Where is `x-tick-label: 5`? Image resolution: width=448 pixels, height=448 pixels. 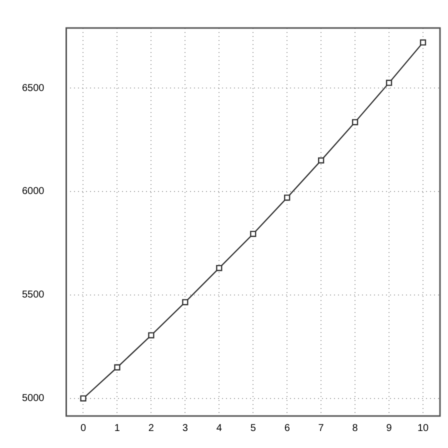
x-tick-label: 5 is located at coordinates (253, 428).